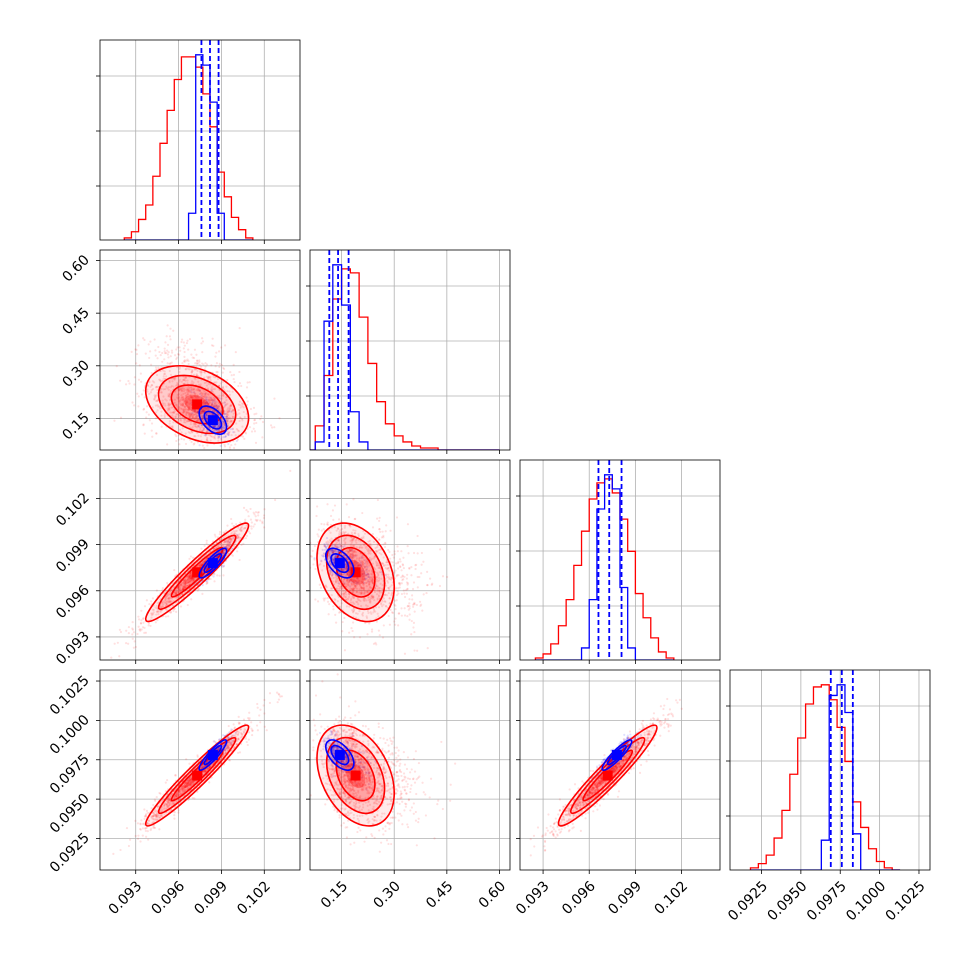  I want to click on peak-red, so click(197, 404).